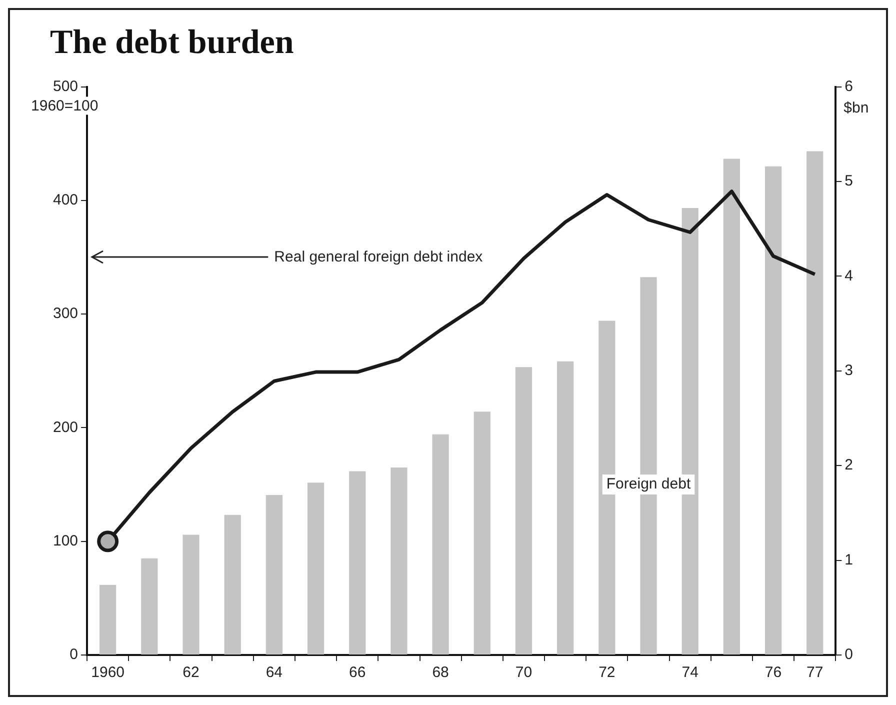 Image resolution: width=896 pixels, height=705 pixels. I want to click on y2-axis-title: $bn, so click(856, 107).